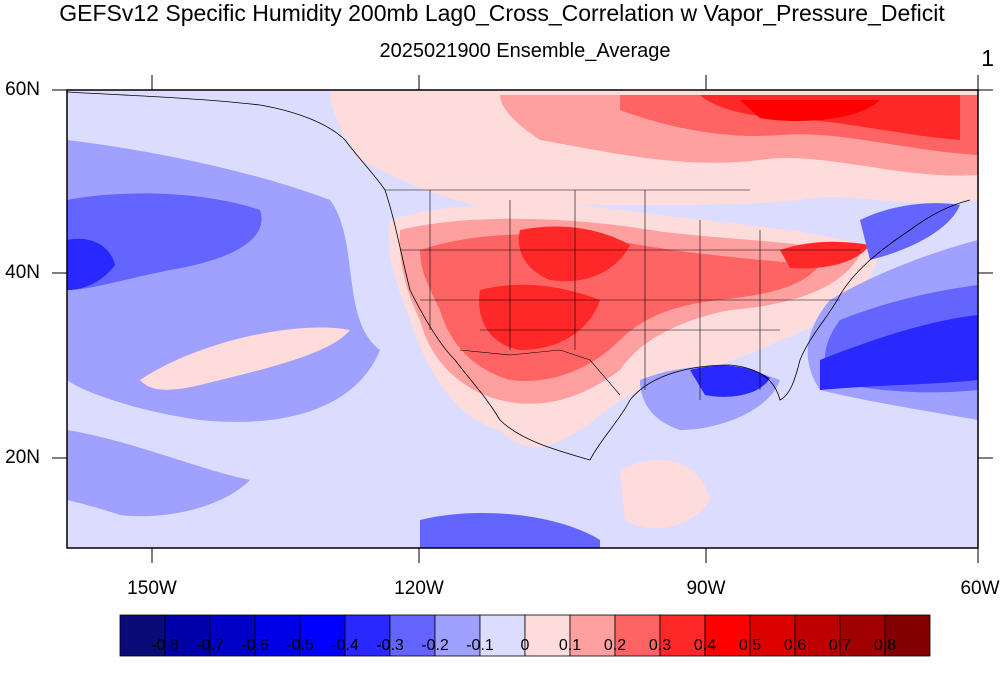 The image size is (1004, 682). I want to click on colorbar-tick-label: 0.5, so click(750, 645).